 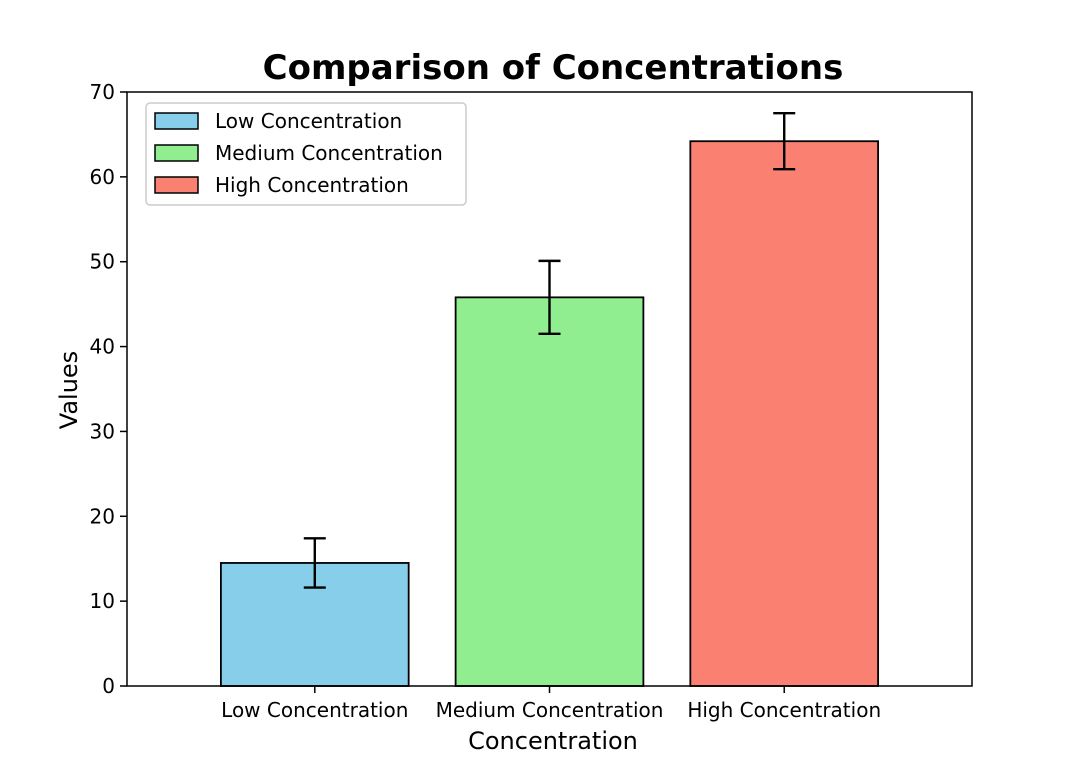 I want to click on bar-high-concentration, so click(x=784, y=413).